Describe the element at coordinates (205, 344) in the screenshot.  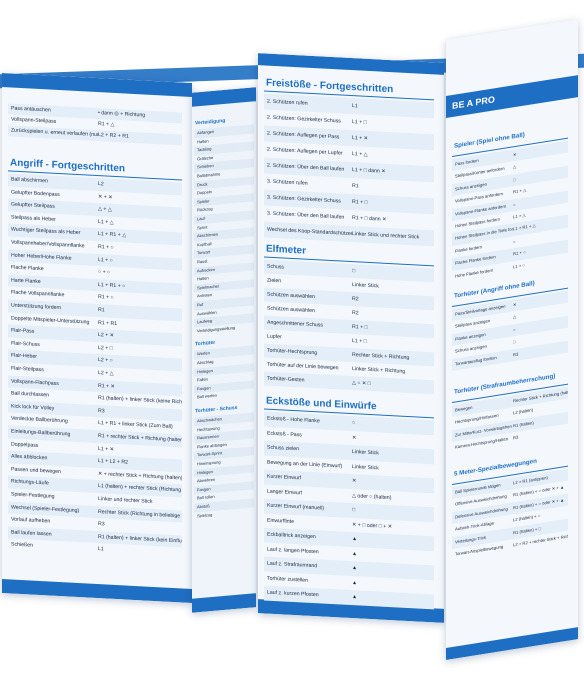
I see `section-title: Torhüter` at that location.